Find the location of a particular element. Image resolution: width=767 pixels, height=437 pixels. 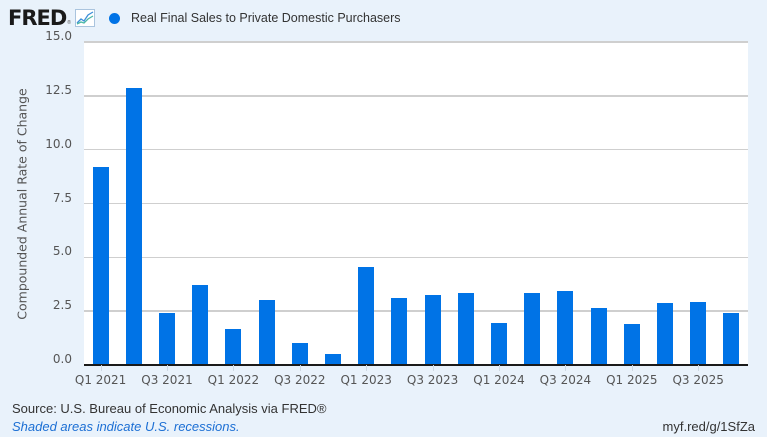

y-tick-label: 7.5 is located at coordinates (62, 197).